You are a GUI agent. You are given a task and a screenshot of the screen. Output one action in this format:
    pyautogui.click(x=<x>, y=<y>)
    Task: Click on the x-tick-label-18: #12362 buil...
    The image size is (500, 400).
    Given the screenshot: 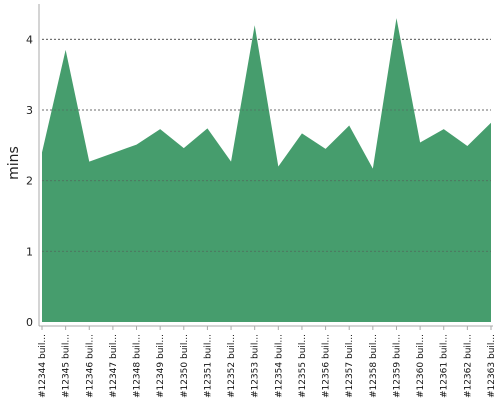 What is the action you would take?
    pyautogui.click(x=468, y=366)
    